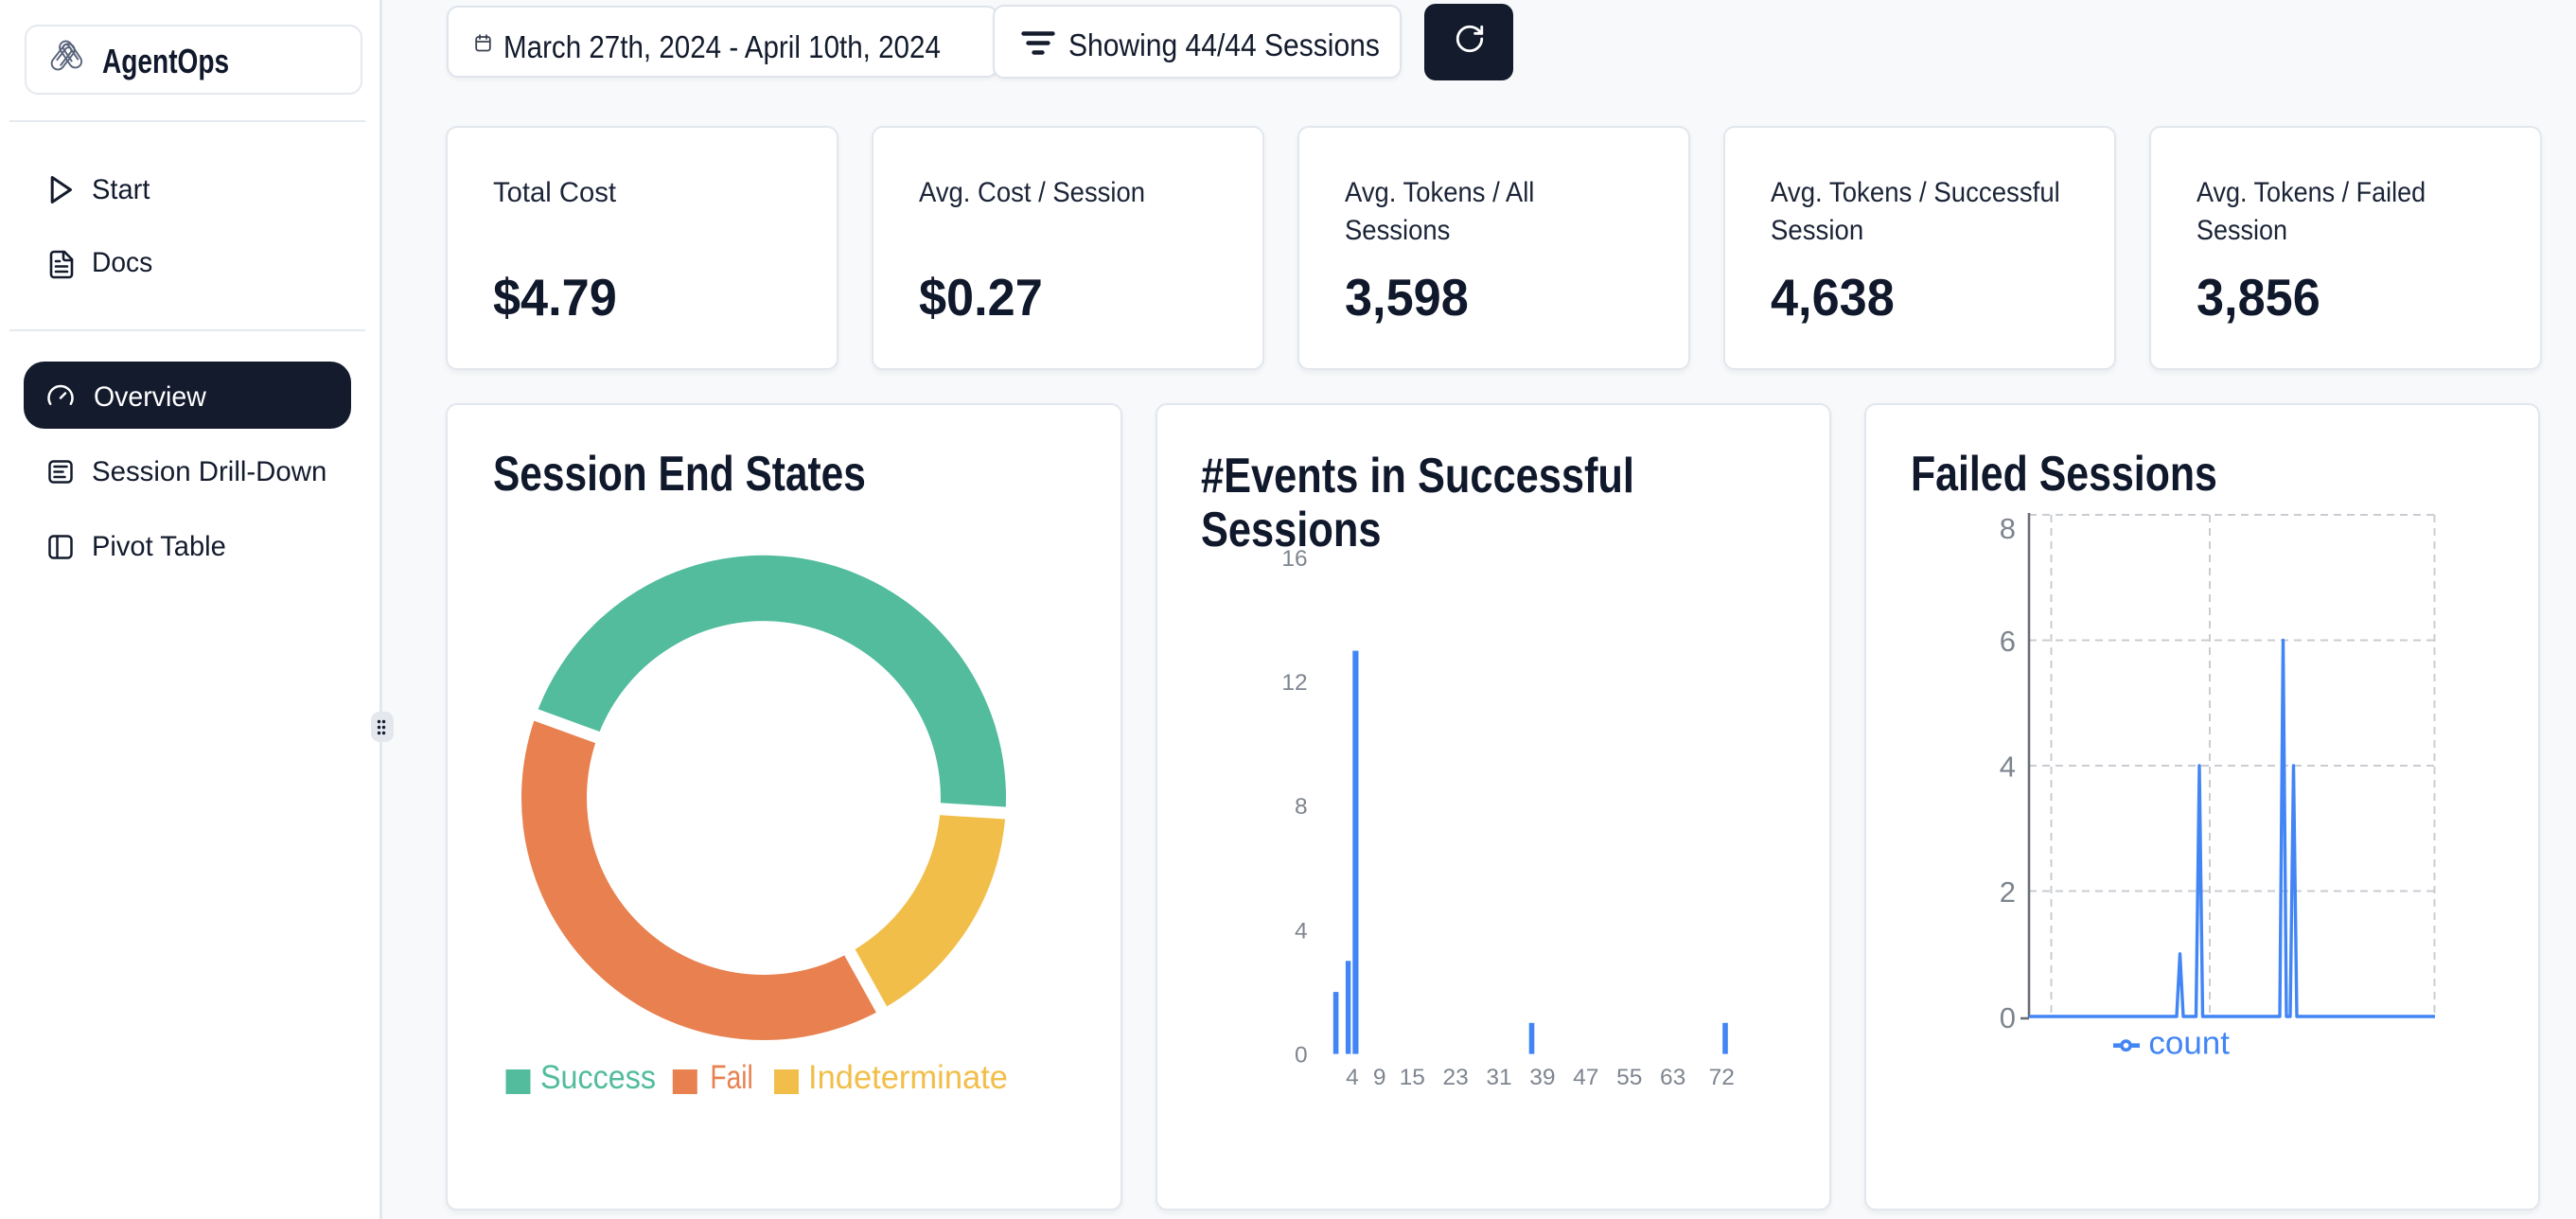 The width and height of the screenshot is (2576, 1219). What do you see at coordinates (1672, 1077) in the screenshot?
I see `svg-text: 63` at bounding box center [1672, 1077].